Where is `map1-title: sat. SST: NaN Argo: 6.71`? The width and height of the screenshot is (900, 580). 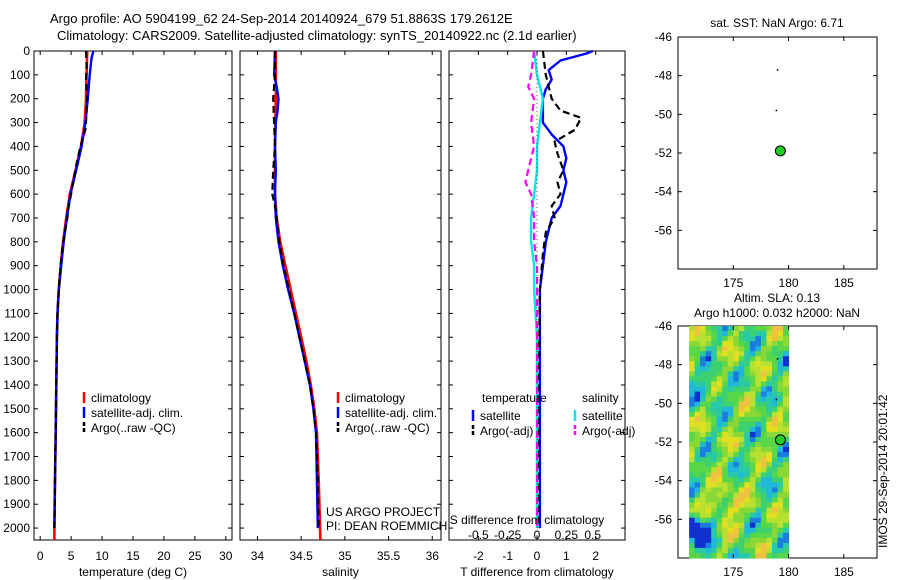
map1-title: sat. SST: NaN Argo: 6.71 is located at coordinates (777, 23).